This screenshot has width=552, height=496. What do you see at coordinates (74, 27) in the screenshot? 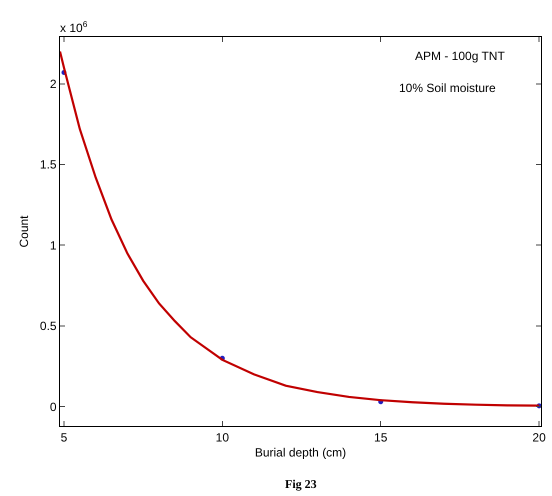
I see `text: x 10$^{6}$` at bounding box center [74, 27].